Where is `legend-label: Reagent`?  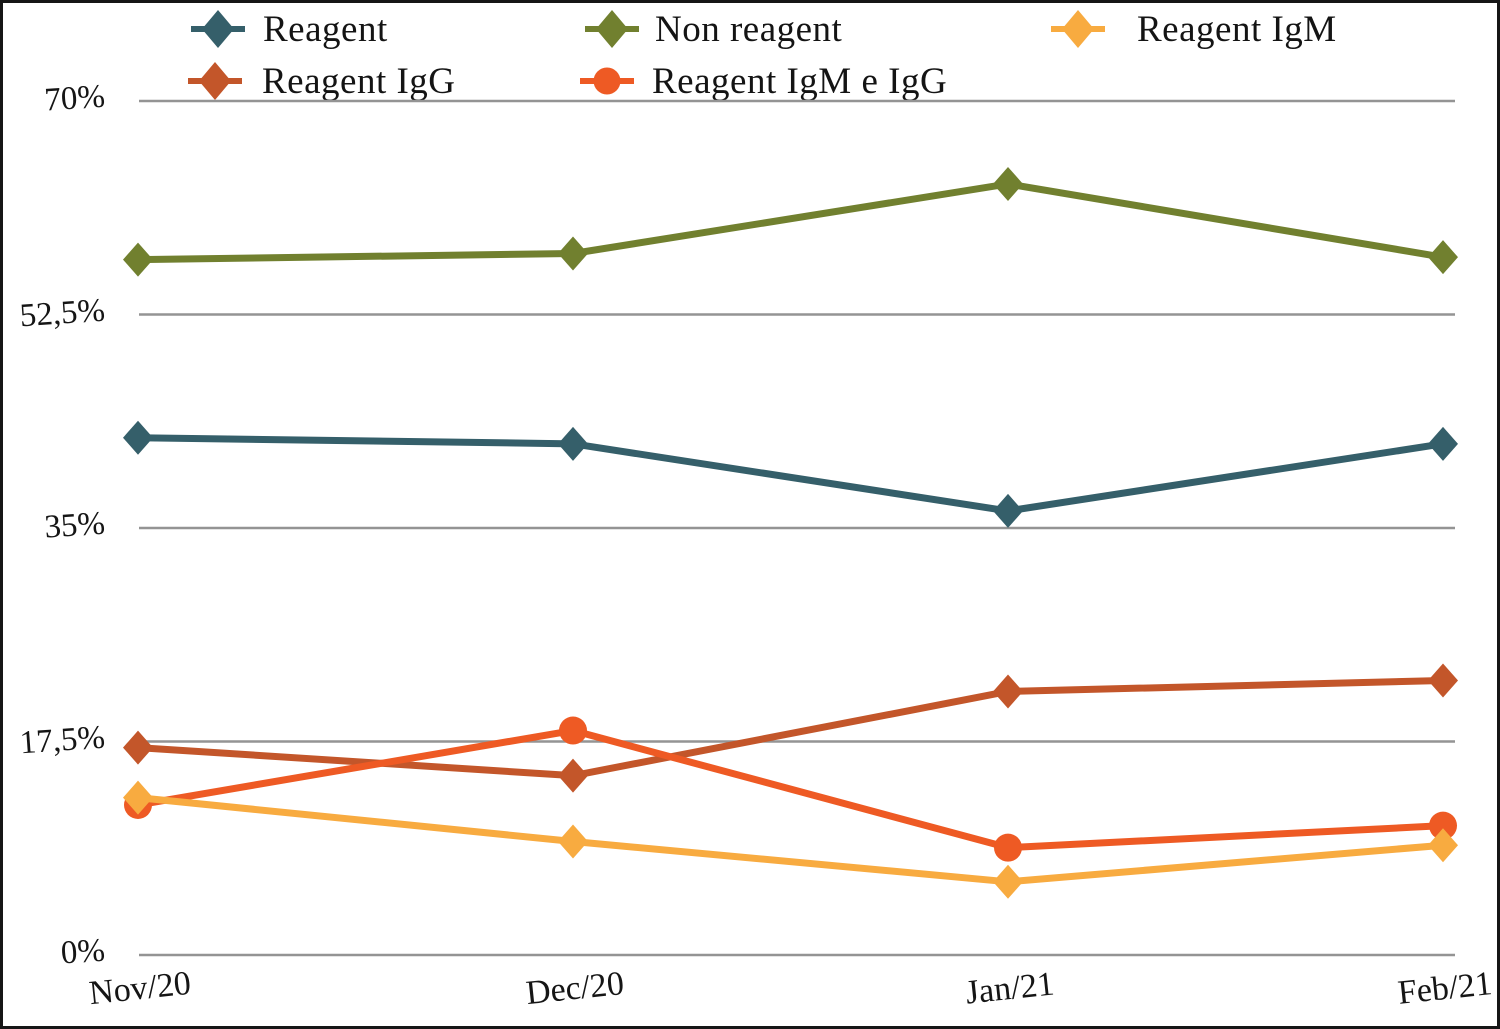 legend-label: Reagent is located at coordinates (325, 29).